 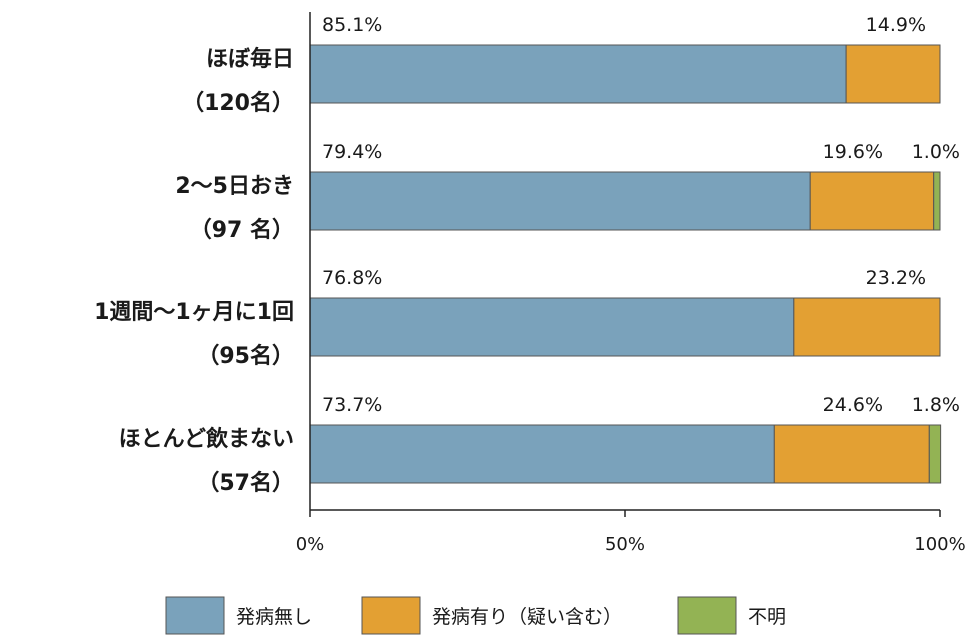 What do you see at coordinates (352, 405) in the screenshot?
I see `data-label: 73.7%` at bounding box center [352, 405].